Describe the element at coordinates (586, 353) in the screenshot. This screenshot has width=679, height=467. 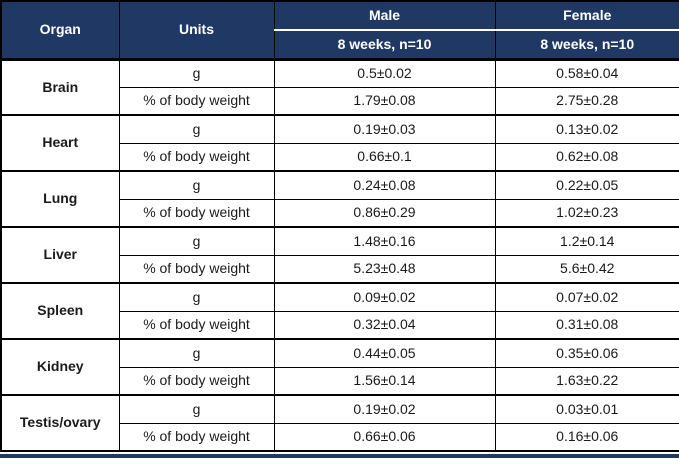
I see `female-value-cell: 0.35±0.06` at that location.